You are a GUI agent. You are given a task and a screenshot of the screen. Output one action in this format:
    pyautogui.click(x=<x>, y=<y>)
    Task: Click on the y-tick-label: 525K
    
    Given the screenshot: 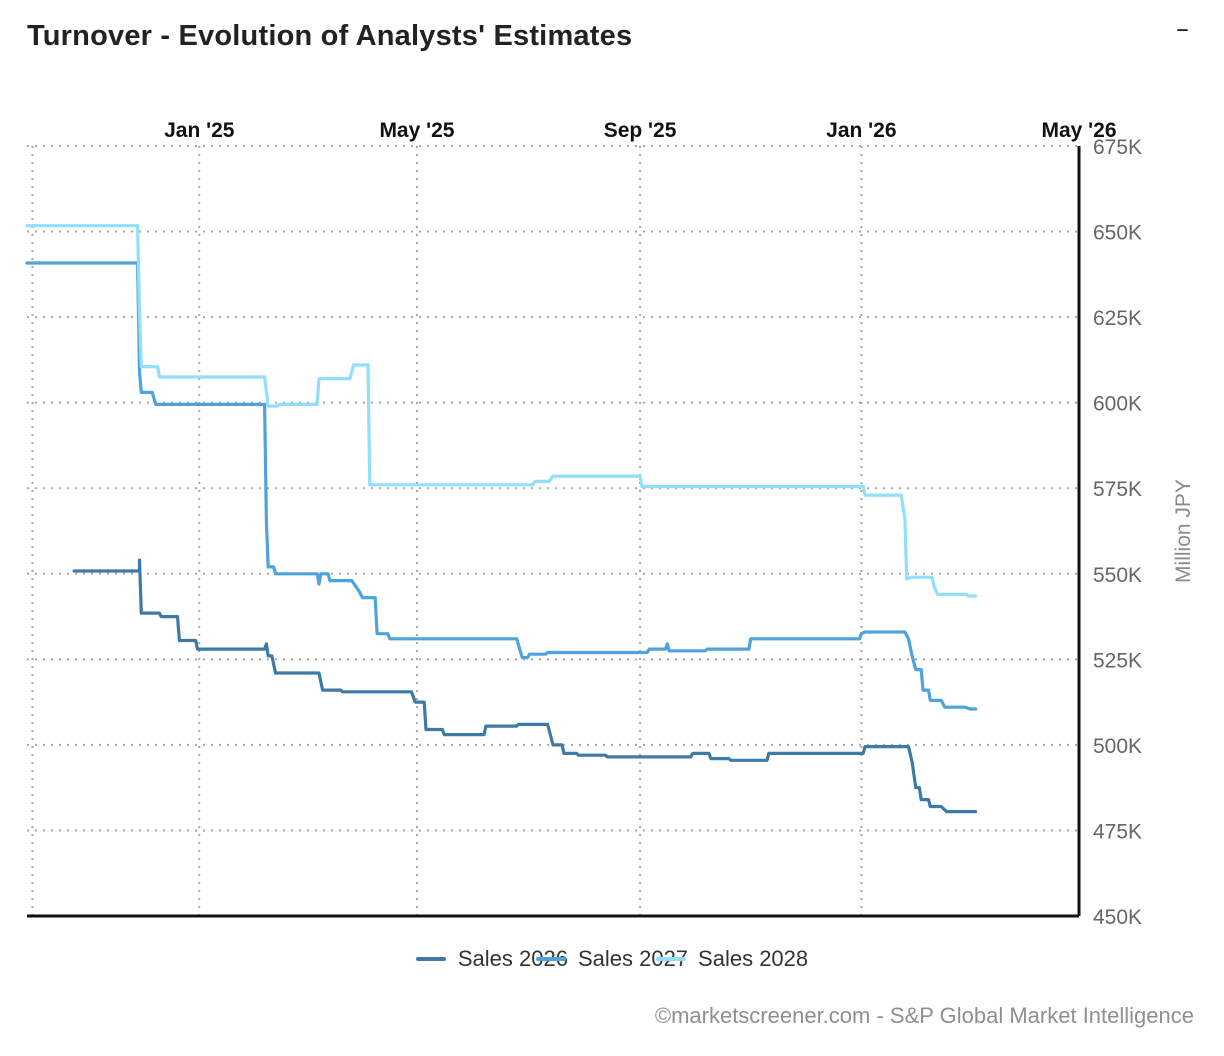 What is the action you would take?
    pyautogui.click(x=1117, y=660)
    